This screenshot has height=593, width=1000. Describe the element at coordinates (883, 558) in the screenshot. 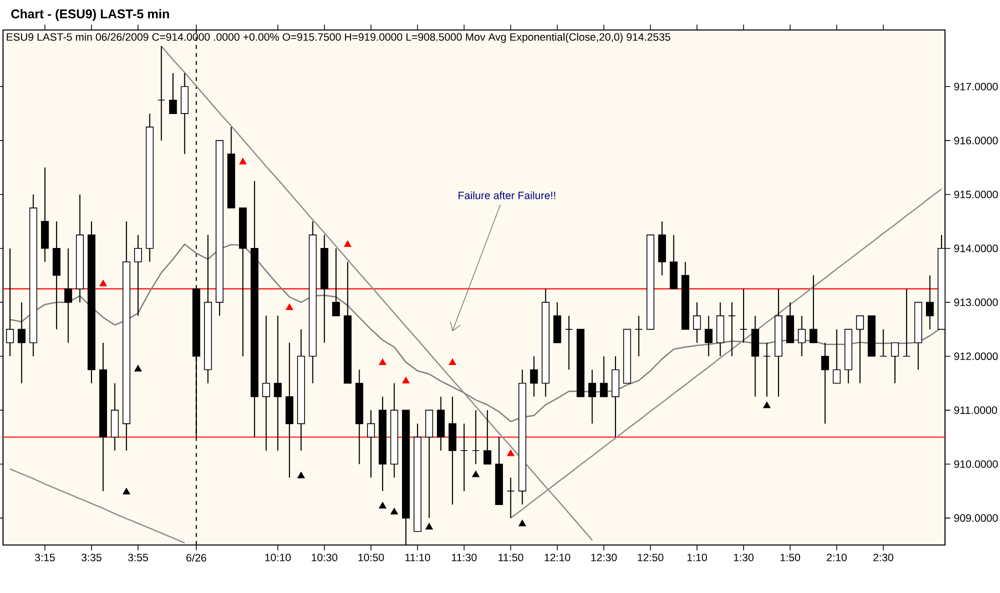

I see `x-tick-label: 2:30` at that location.